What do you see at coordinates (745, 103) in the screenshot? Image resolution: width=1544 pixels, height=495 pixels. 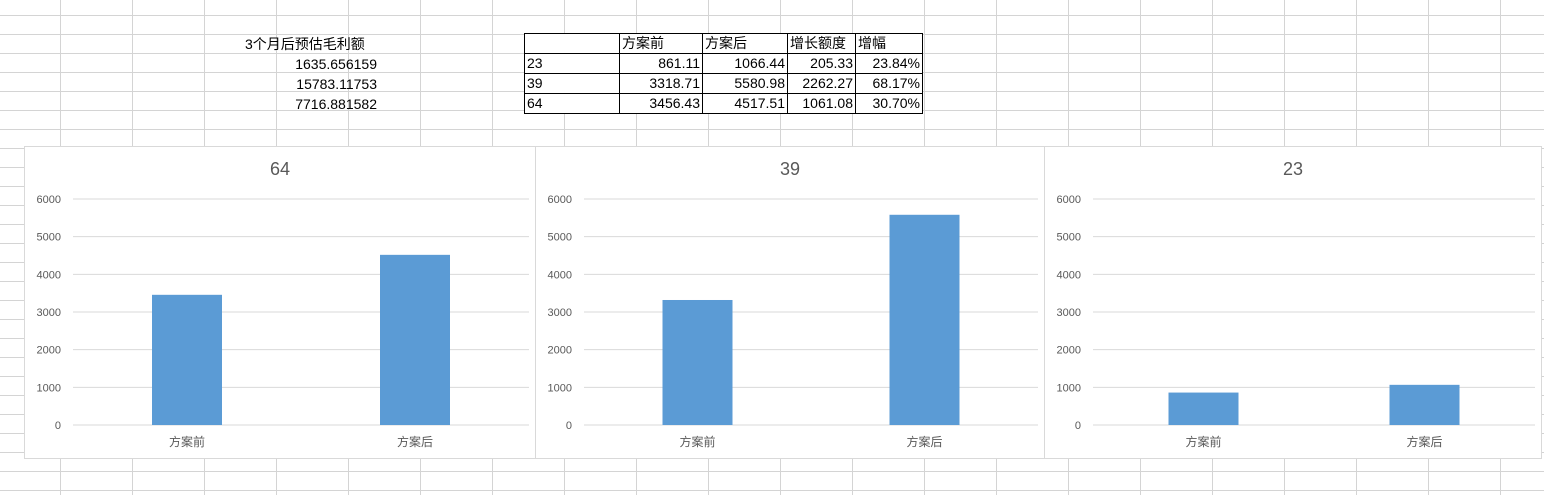 I see `table-cell: 4517.51` at bounding box center [745, 103].